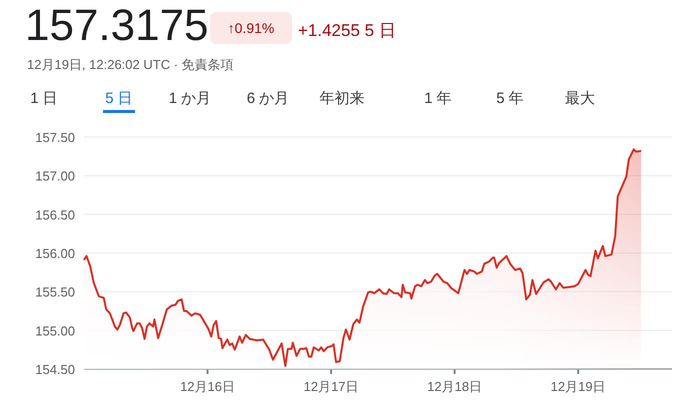 The height and width of the screenshot is (405, 680). Describe the element at coordinates (438, 98) in the screenshot. I see `text: 1 年` at that location.